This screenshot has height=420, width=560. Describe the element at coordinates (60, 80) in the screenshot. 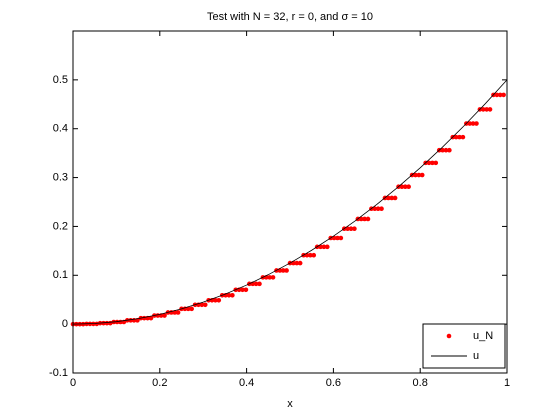

I see `y-tick-label: 0.5` at that location.